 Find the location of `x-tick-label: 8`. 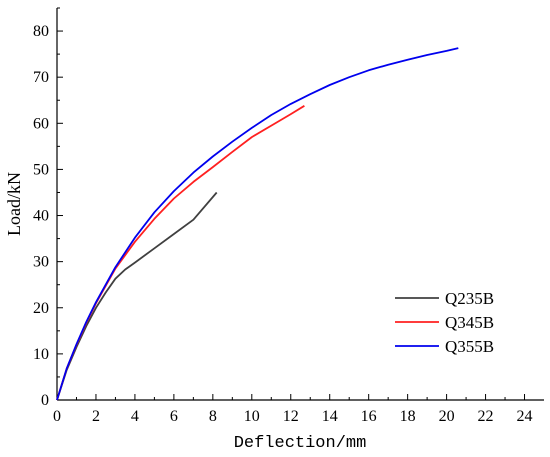

x-tick-label: 8 is located at coordinates (213, 416).